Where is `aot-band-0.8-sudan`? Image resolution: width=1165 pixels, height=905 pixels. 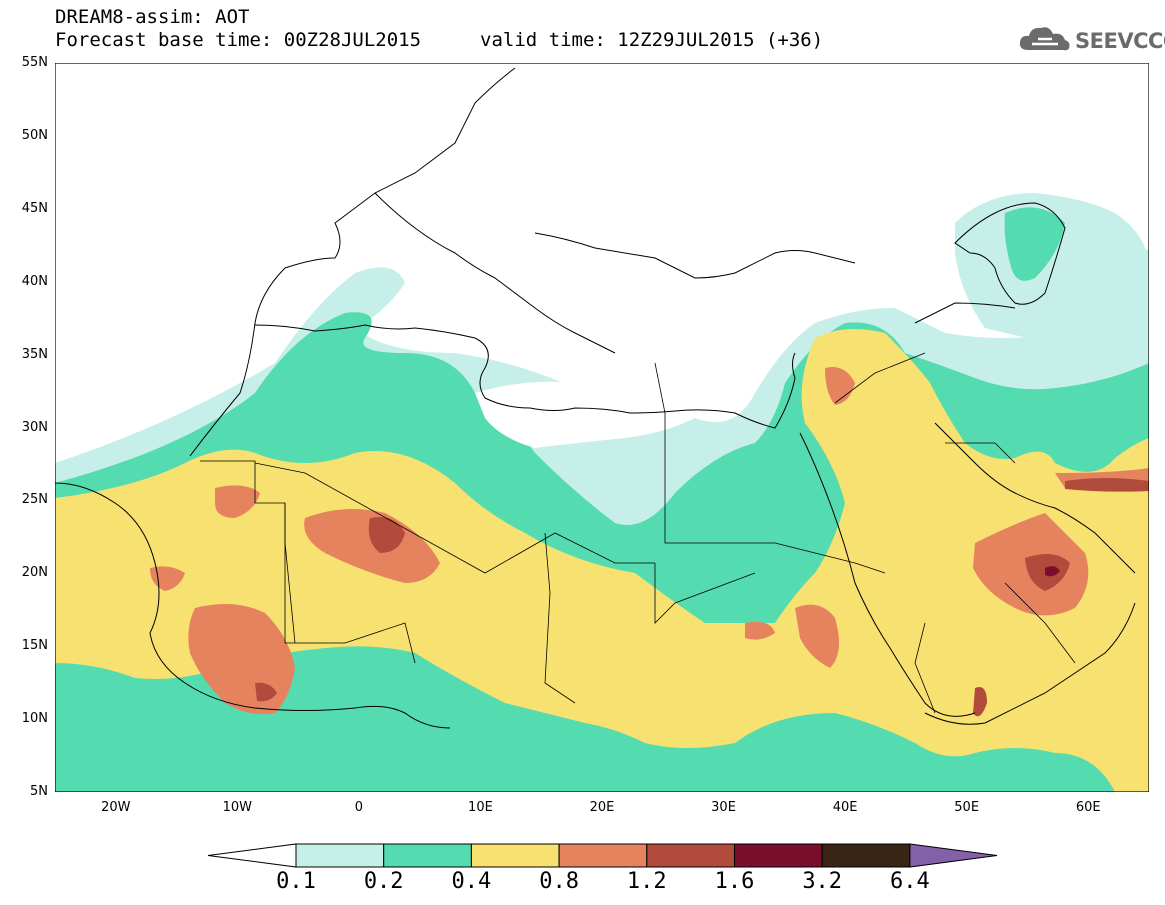 aot-band-0.8-sudan is located at coordinates (817, 636).